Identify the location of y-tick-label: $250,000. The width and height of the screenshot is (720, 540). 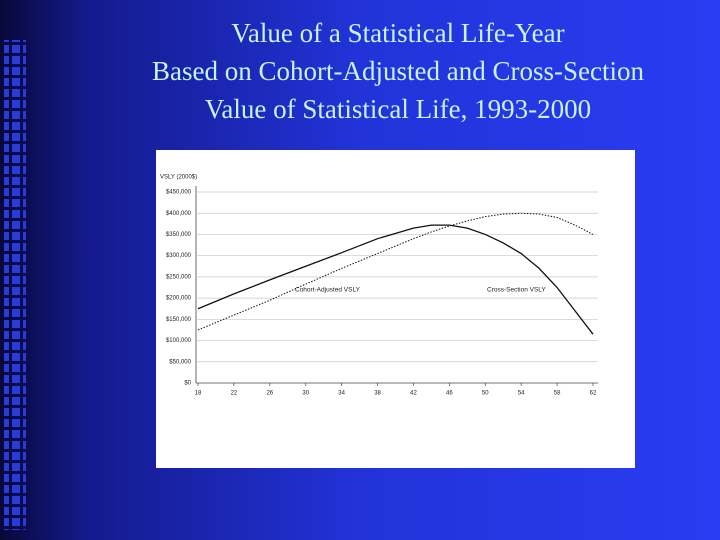
(179, 277).